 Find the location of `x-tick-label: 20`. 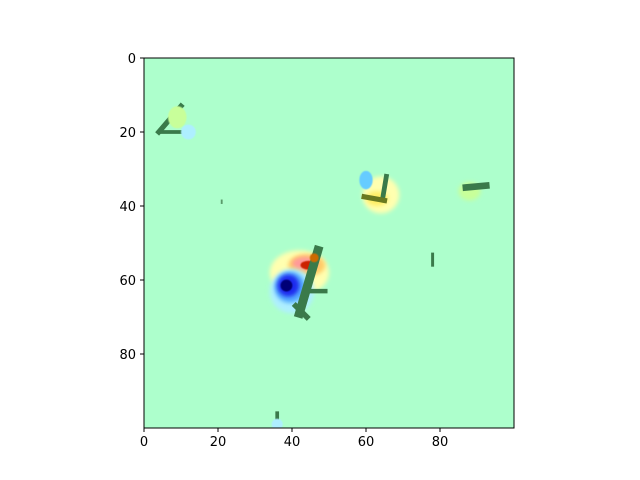

x-tick-label: 20 is located at coordinates (218, 442).